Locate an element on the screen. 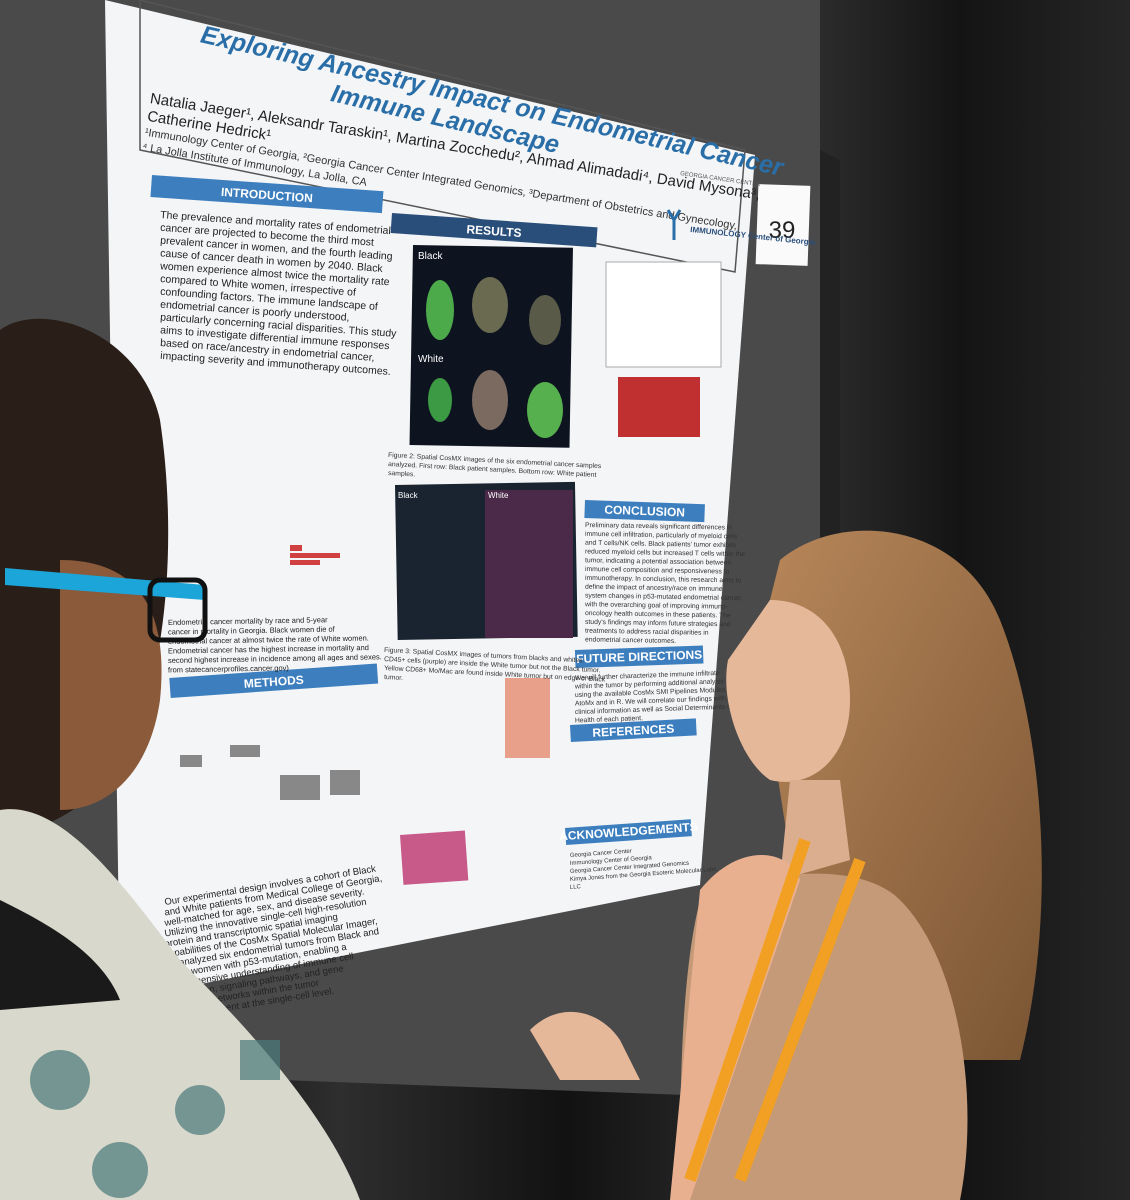 The height and width of the screenshot is (1200, 1130). number-card is located at coordinates (783, 225).